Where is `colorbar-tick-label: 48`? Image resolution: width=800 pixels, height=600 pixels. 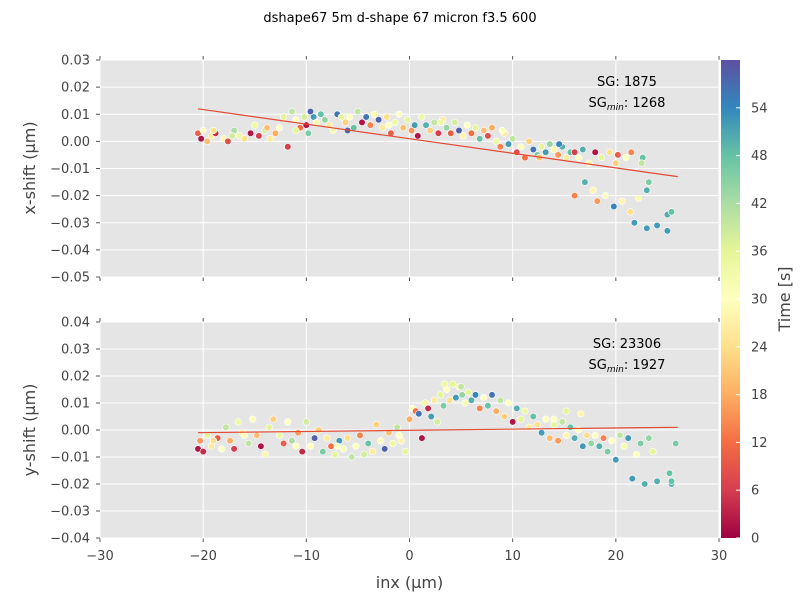 colorbar-tick-label: 48 is located at coordinates (759, 156).